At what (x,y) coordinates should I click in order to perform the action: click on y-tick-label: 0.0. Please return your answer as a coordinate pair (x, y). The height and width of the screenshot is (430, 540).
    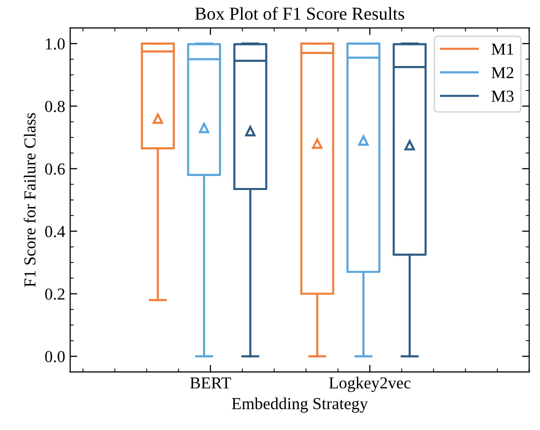
    Looking at the image, I should click on (55, 356).